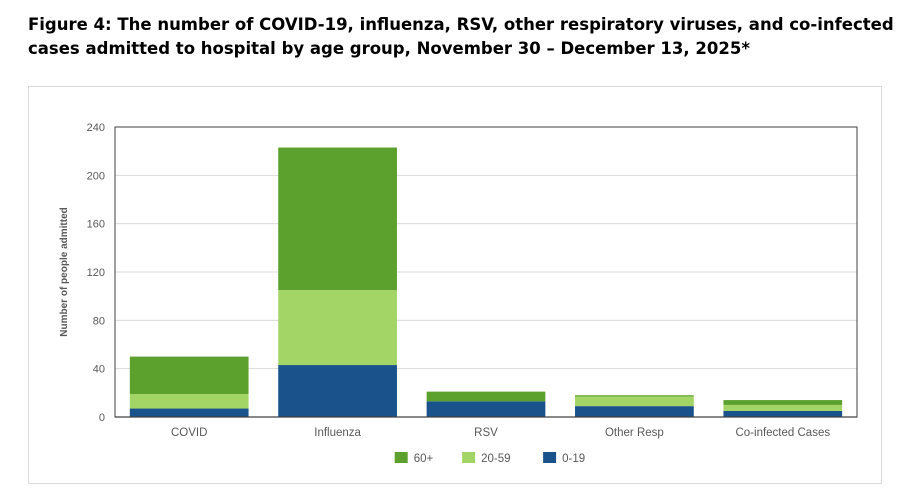 The image size is (914, 495). I want to click on bar-019-covid, so click(189, 412).